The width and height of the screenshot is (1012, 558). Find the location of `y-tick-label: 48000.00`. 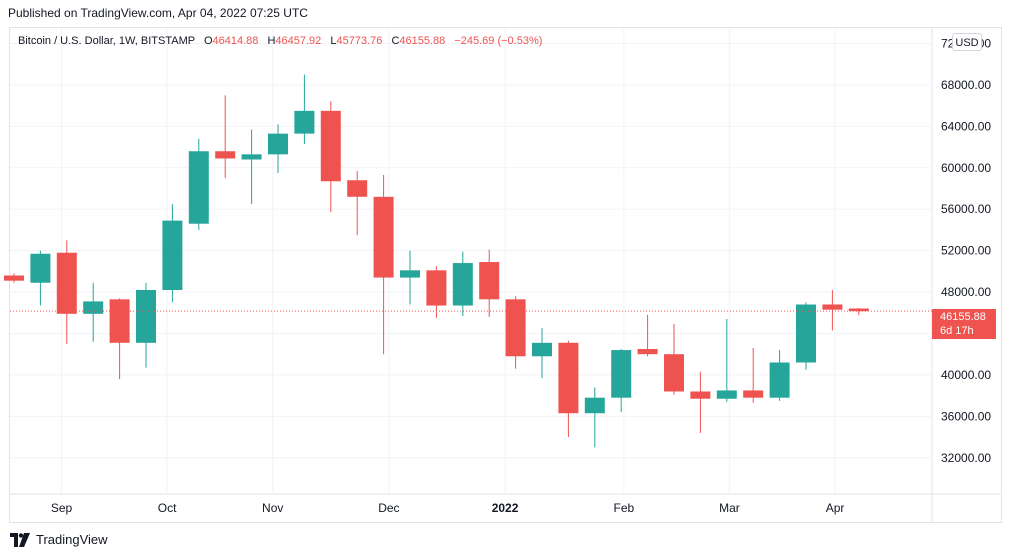

y-tick-label: 48000.00 is located at coordinates (966, 292).